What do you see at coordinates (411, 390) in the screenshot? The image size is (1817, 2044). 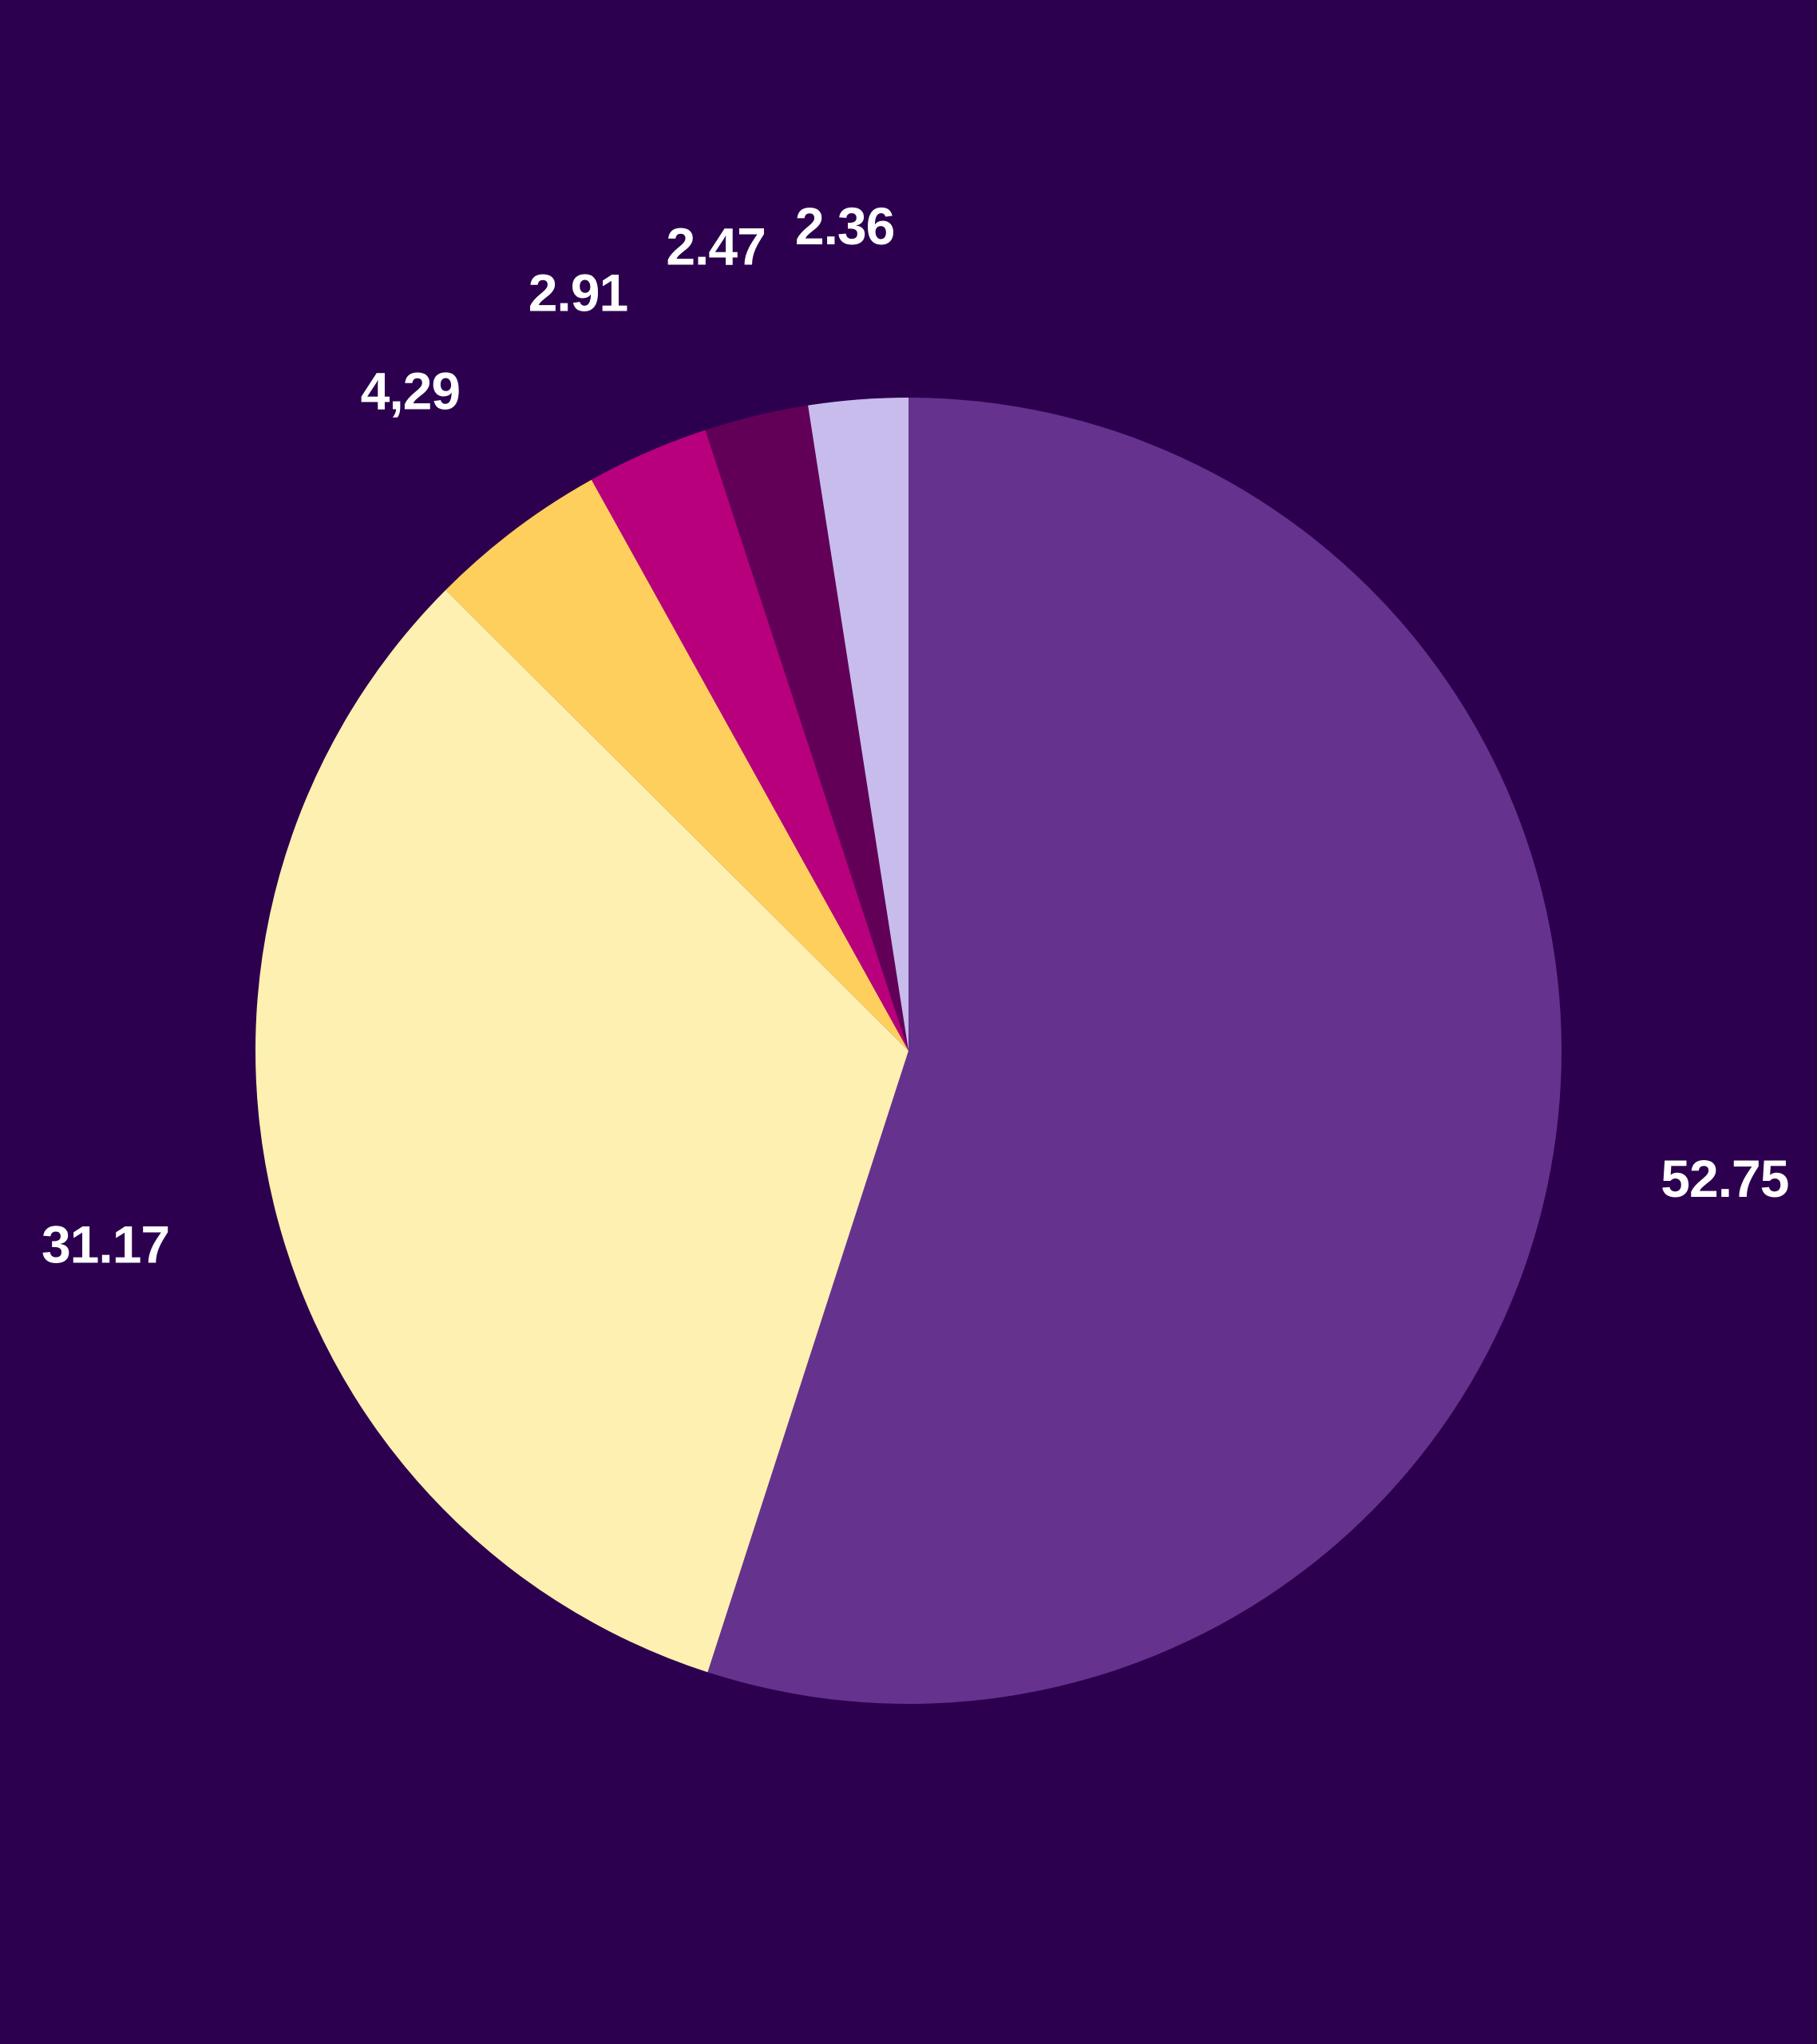 I see `slice-value-label-3: 4,29` at bounding box center [411, 390].